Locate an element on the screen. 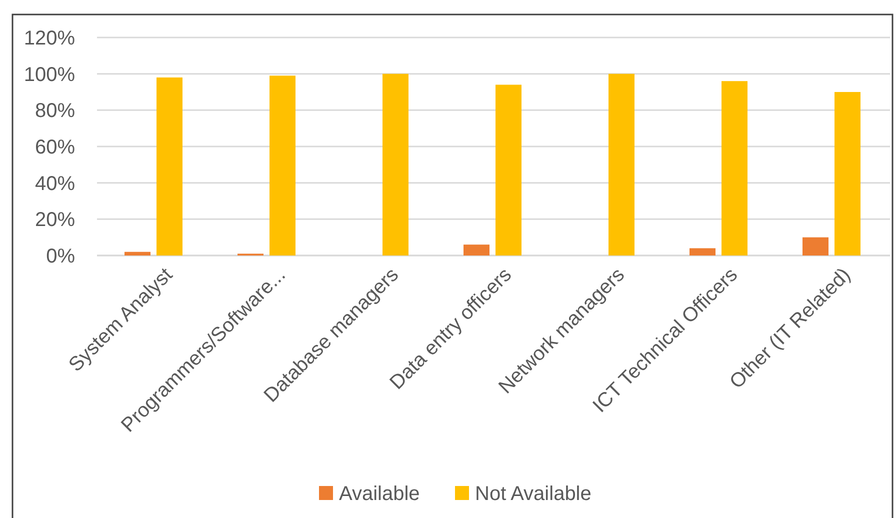 Image resolution: width=896 pixels, height=518 pixels. y-tick-label: 60% is located at coordinates (55, 147).